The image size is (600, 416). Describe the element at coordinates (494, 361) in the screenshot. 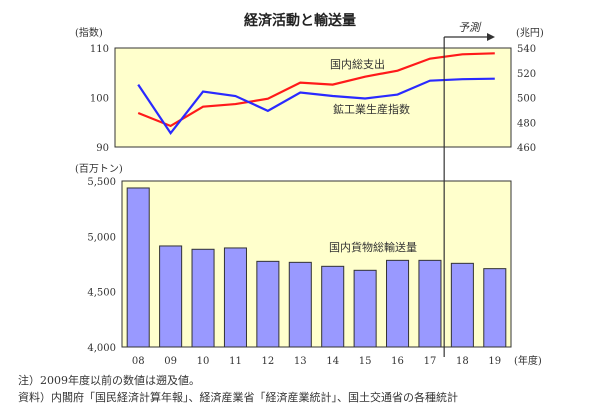

I see `x-tick-label: 19` at that location.